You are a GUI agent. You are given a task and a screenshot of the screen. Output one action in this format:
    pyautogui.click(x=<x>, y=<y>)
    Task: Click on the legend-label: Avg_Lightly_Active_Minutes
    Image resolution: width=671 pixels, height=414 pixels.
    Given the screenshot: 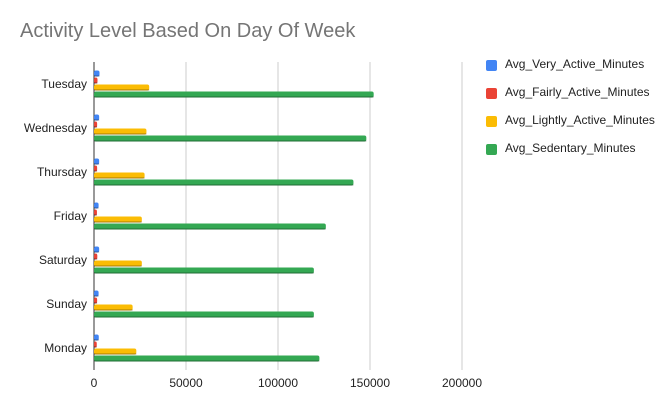 What is the action you would take?
    pyautogui.click(x=580, y=120)
    